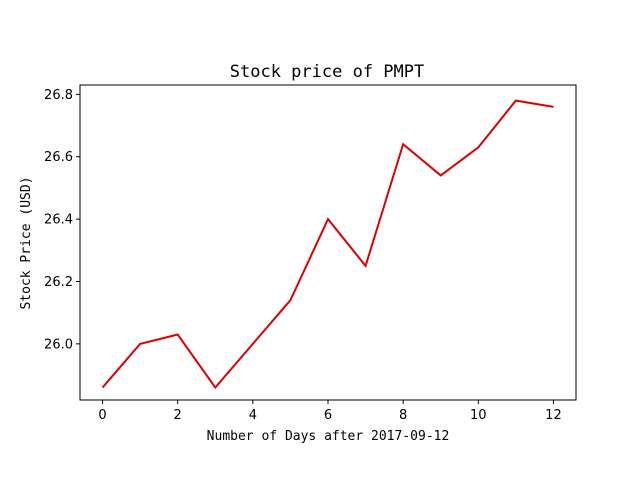 The image size is (640, 480). Describe the element at coordinates (328, 415) in the screenshot. I see `x-tick-label: 6` at that location.